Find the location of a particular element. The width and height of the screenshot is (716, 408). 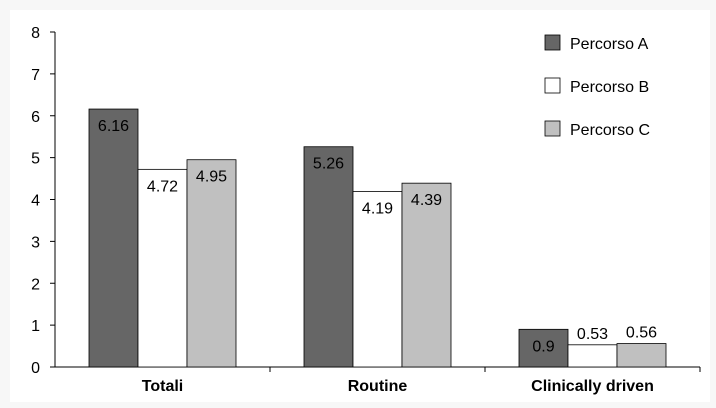

x-category-label: Routine is located at coordinates (378, 386).